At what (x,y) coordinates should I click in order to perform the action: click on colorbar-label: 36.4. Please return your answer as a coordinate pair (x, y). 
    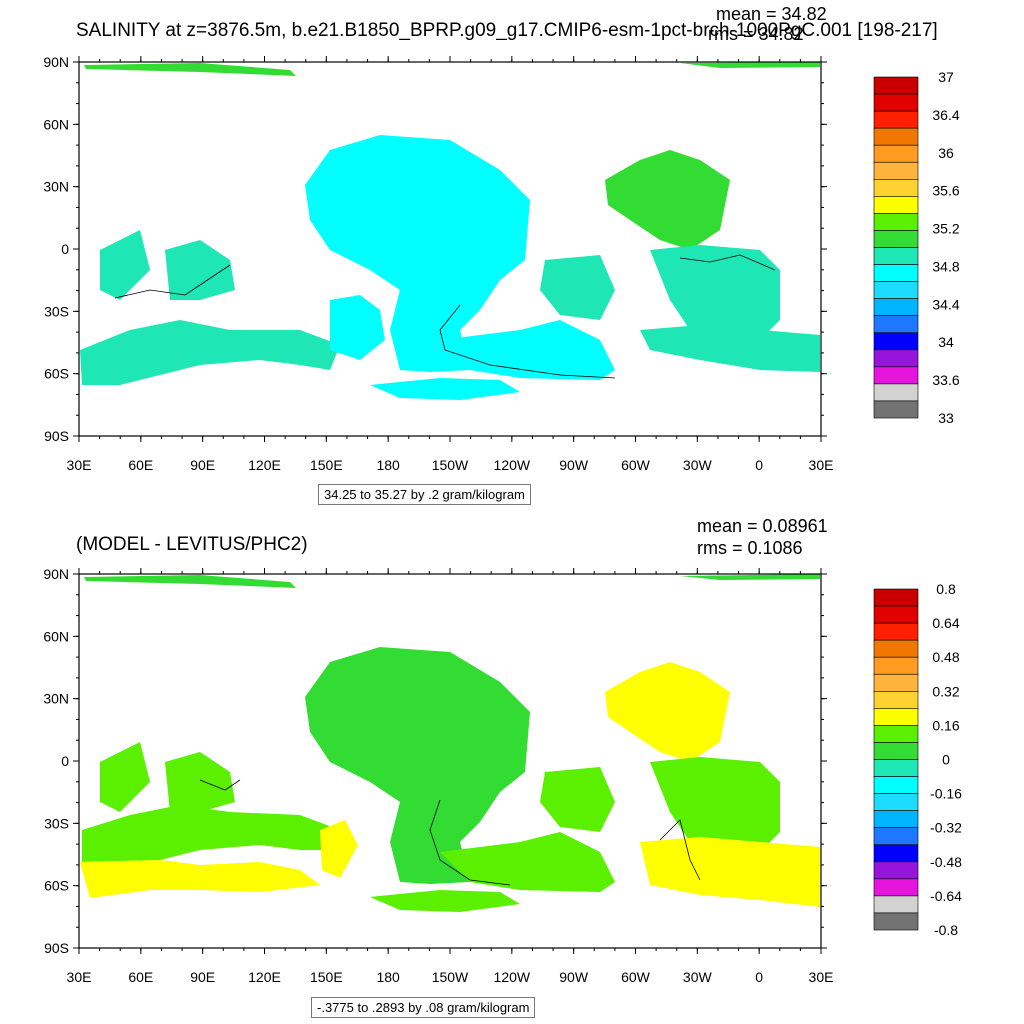
    Looking at the image, I should click on (945, 115).